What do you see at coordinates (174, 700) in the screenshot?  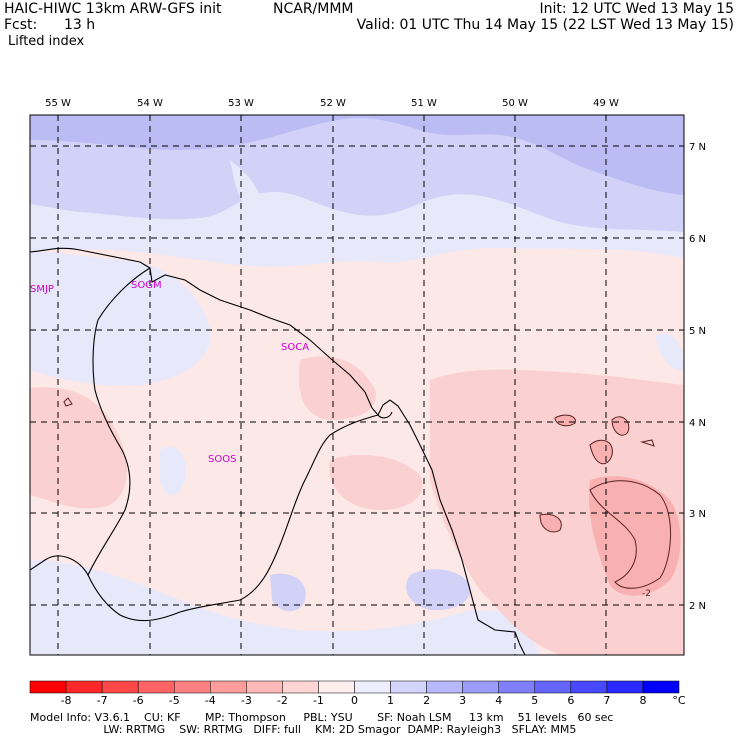 I see `colorbar-tick-label: -5` at bounding box center [174, 700].